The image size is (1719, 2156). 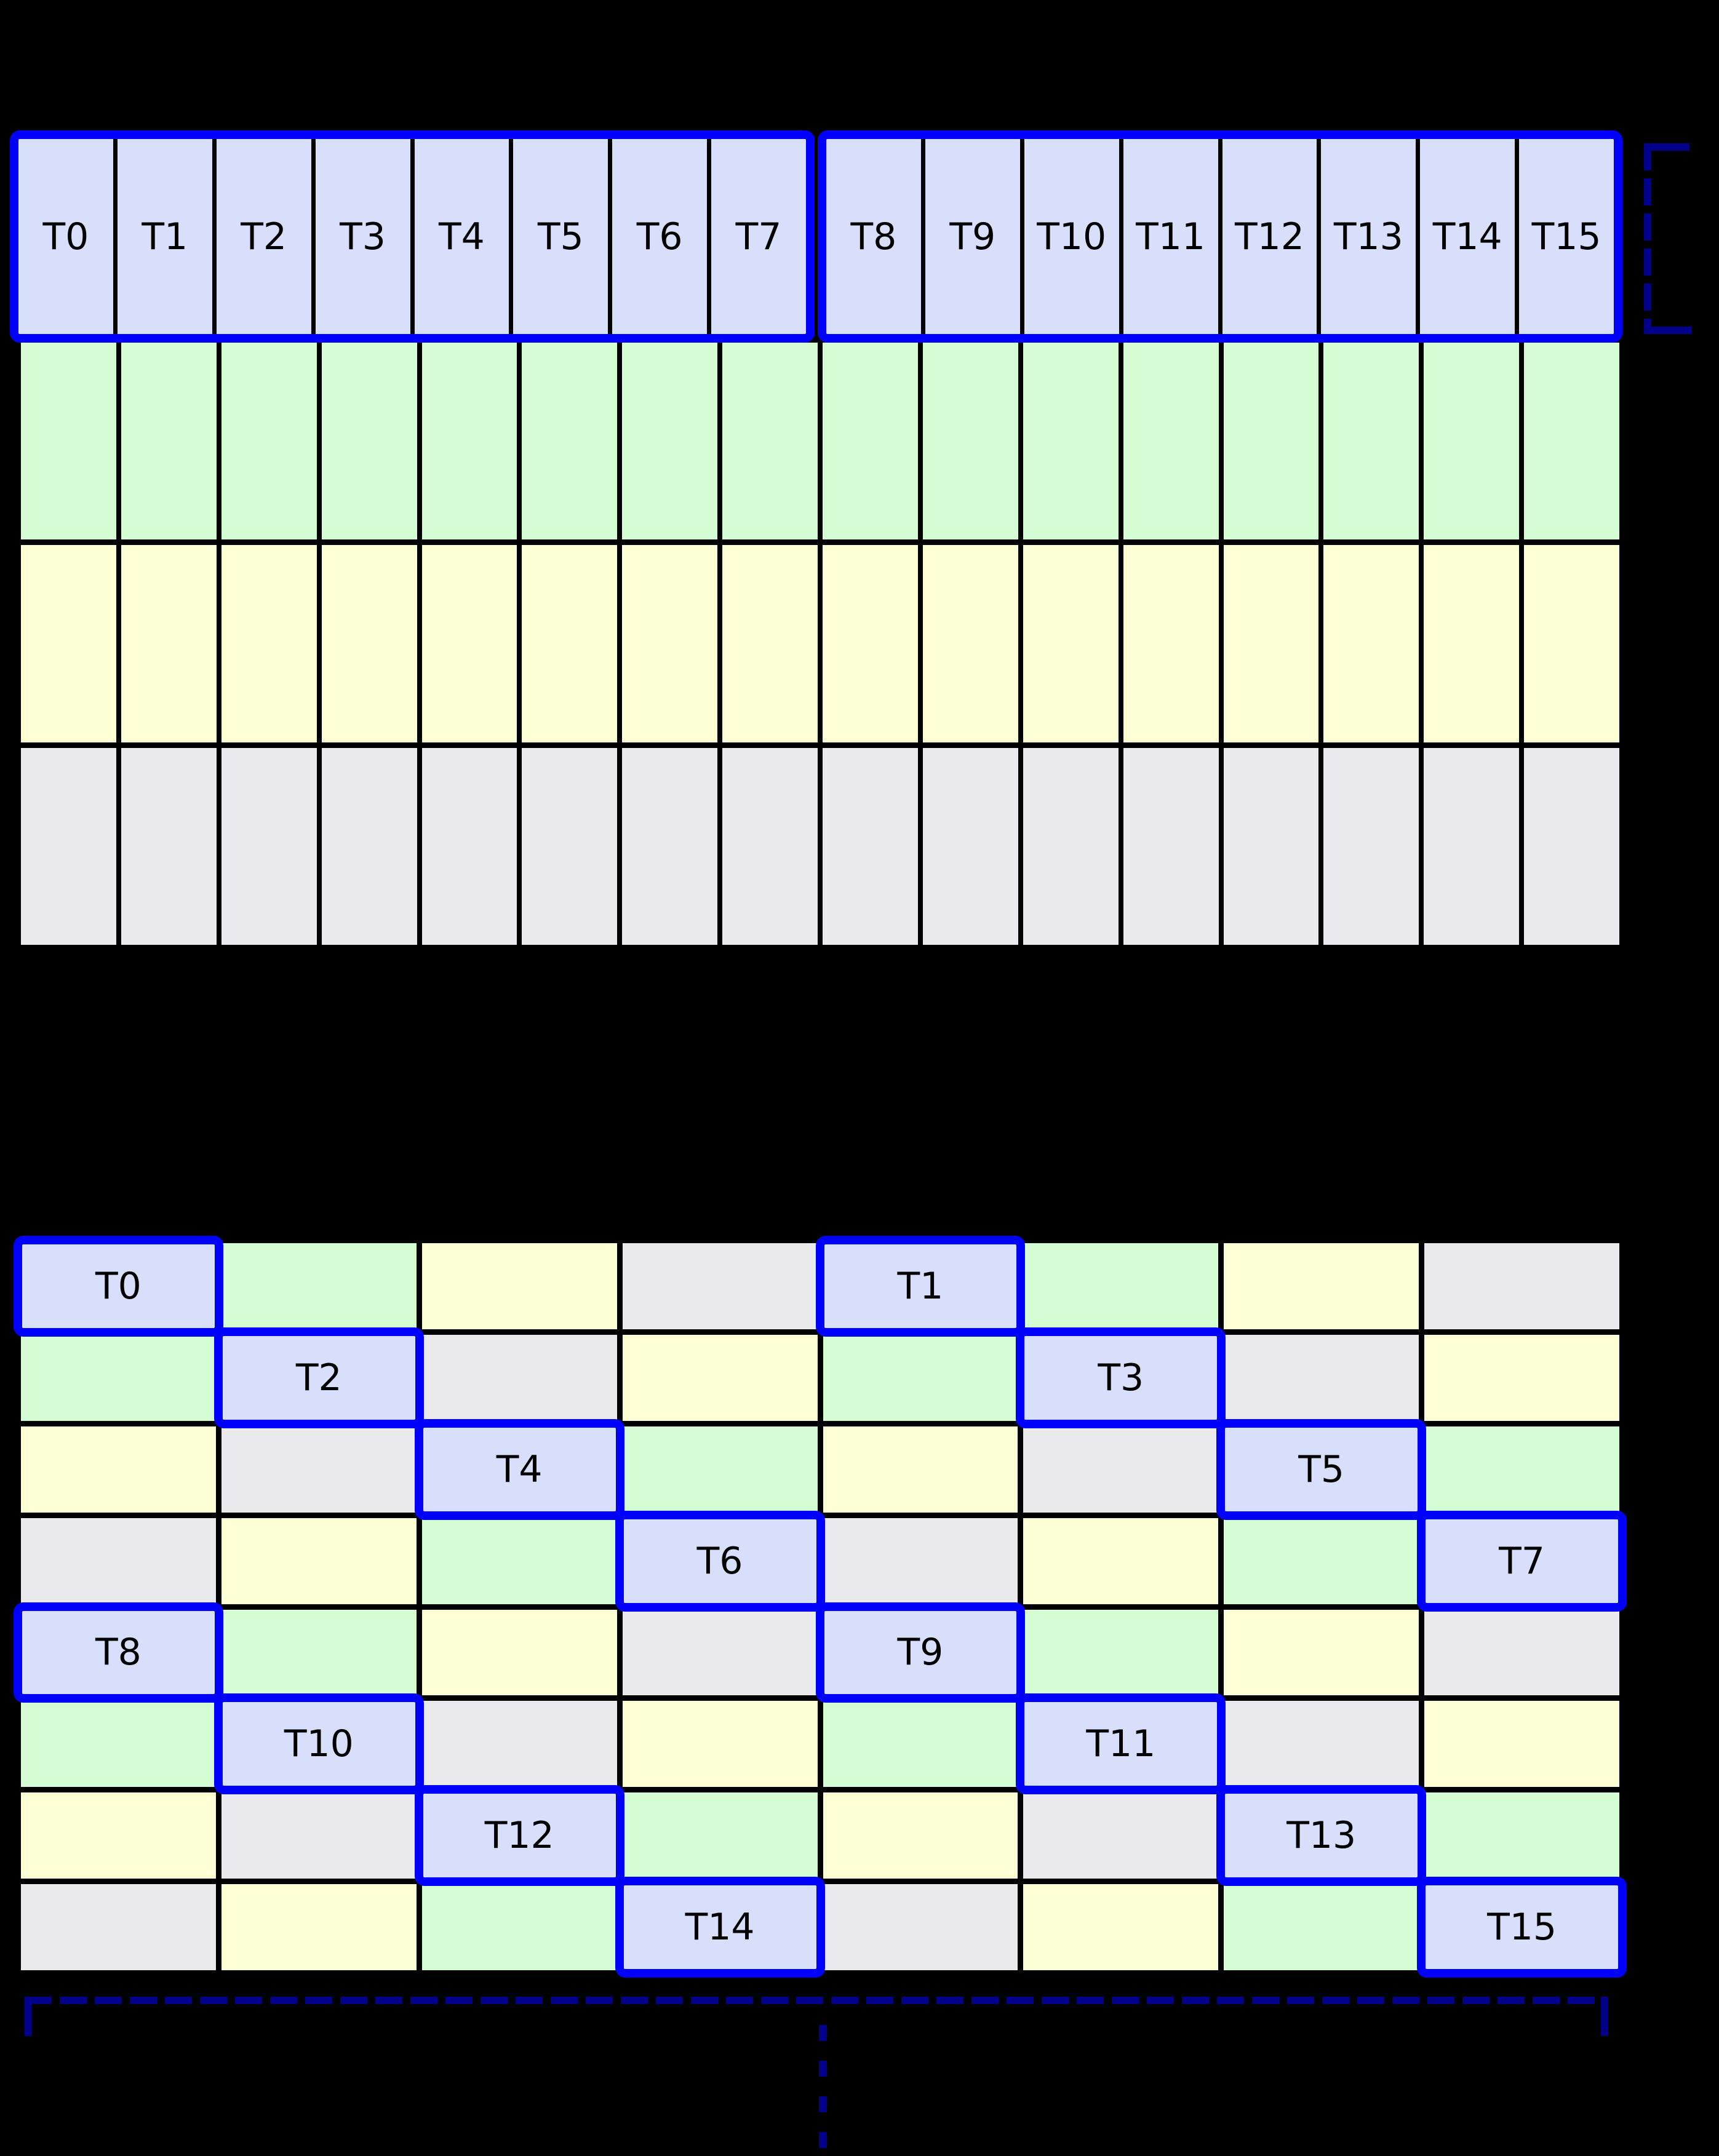 What do you see at coordinates (1666, 147) in the screenshot?
I see `row-span-bracket-top-tick` at bounding box center [1666, 147].